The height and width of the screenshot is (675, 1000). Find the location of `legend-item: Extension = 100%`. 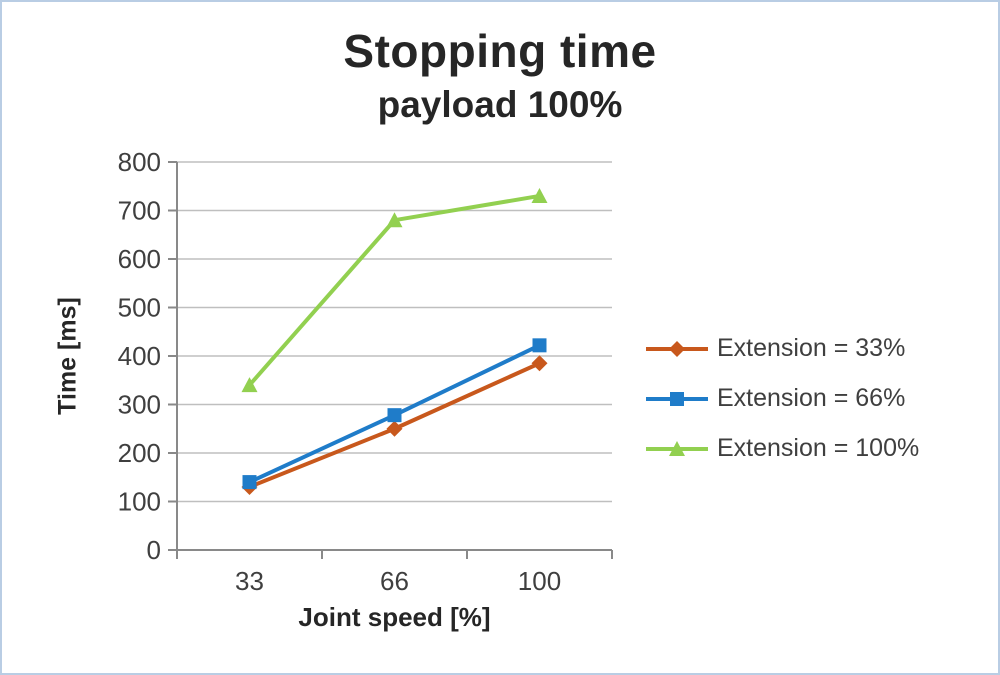

legend-item: Extension = 100% is located at coordinates (782, 448).